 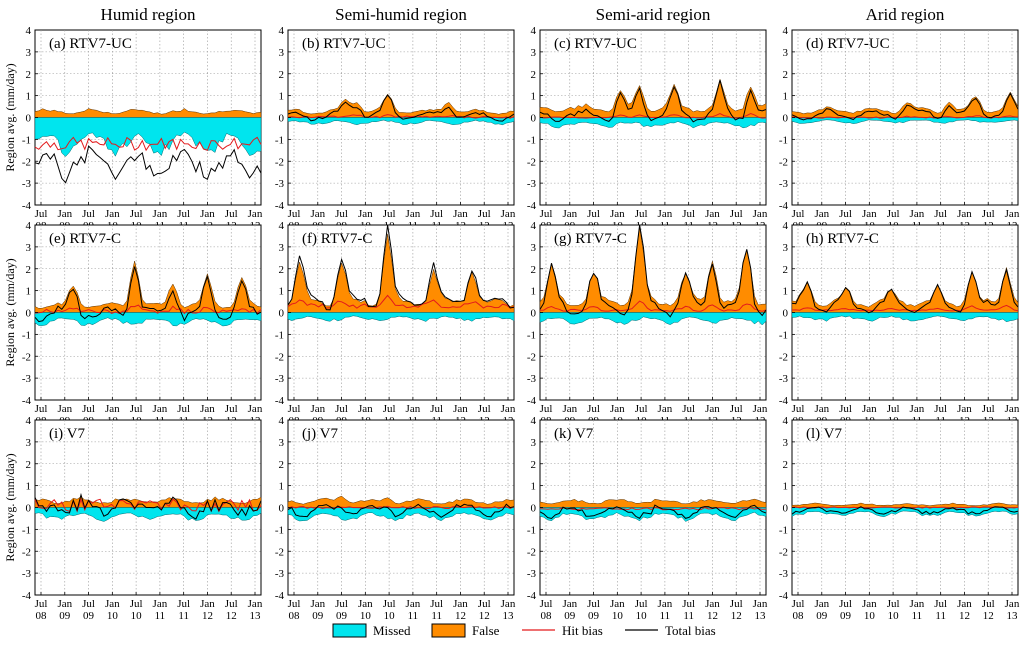 What do you see at coordinates (10, 507) in the screenshot?
I see `y-axis-label: Region avg. (mm/day)` at bounding box center [10, 507].